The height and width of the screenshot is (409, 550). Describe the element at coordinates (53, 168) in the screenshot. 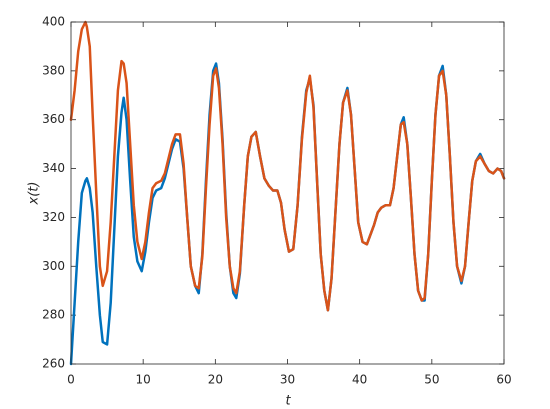

I see `y-tick-label: 340` at that location.